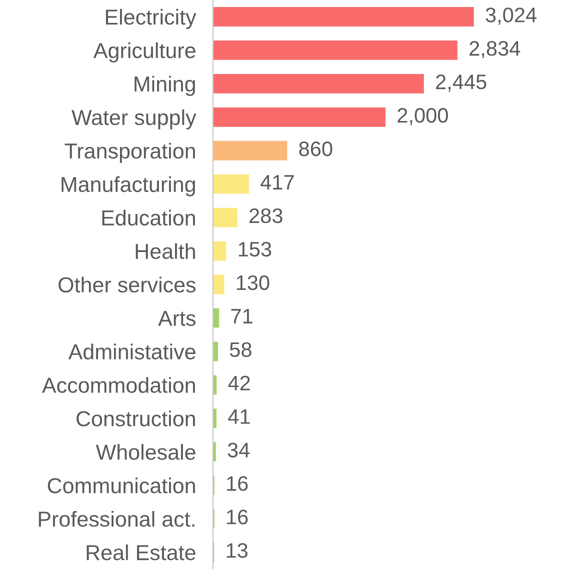 Image resolution: width=575 pixels, height=569 pixels. What do you see at coordinates (277, 182) in the screenshot?
I see `data-label: 417` at bounding box center [277, 182].